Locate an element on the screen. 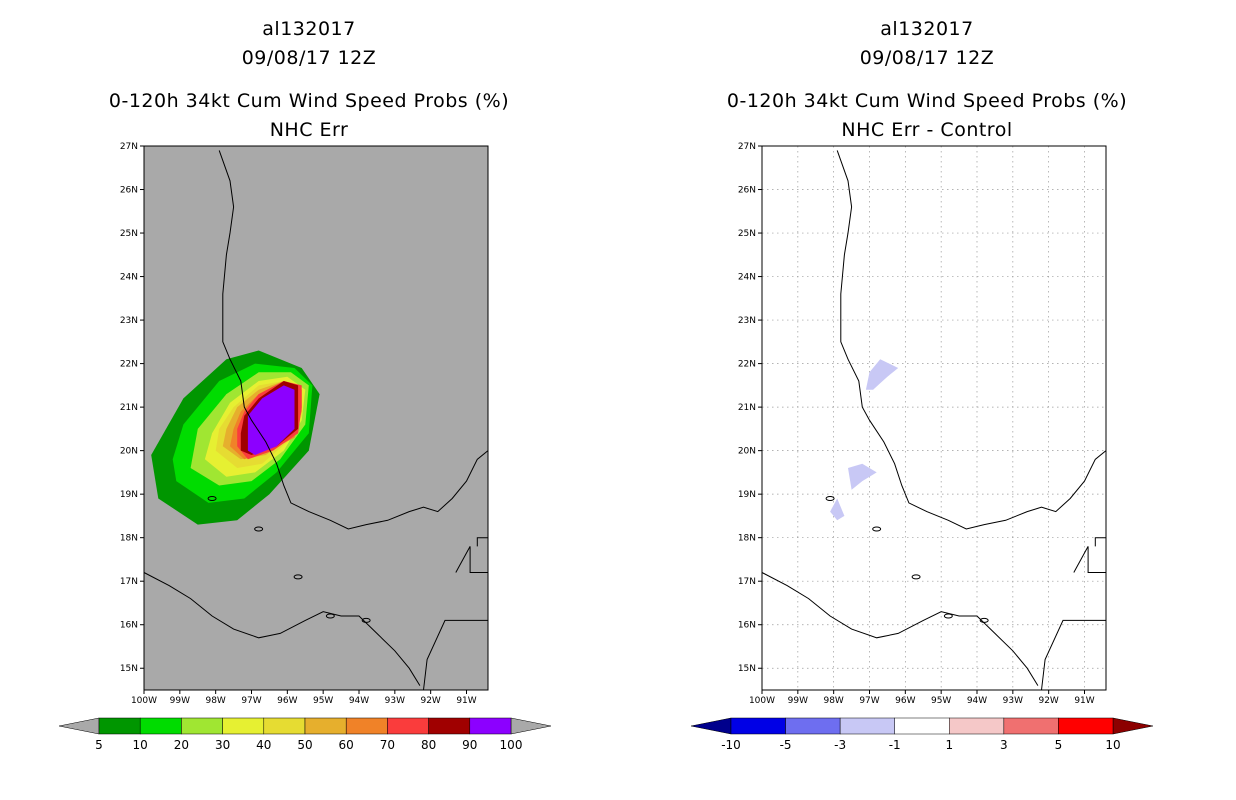 This screenshot has height=800, width=1236. y-tick-label: 20N is located at coordinates (747, 452).